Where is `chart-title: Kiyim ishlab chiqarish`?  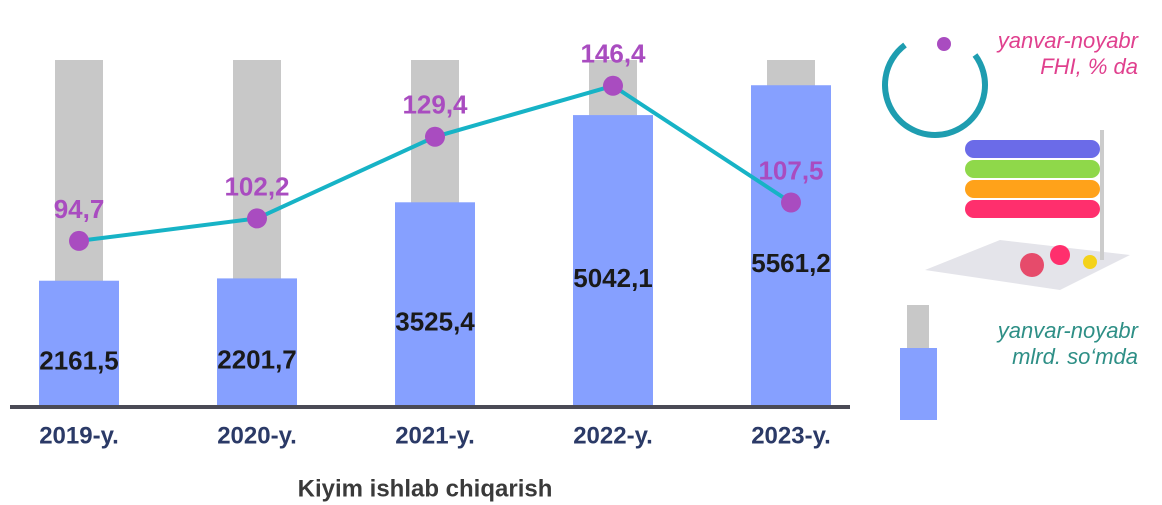 chart-title: Kiyim ishlab chiqarish is located at coordinates (425, 488).